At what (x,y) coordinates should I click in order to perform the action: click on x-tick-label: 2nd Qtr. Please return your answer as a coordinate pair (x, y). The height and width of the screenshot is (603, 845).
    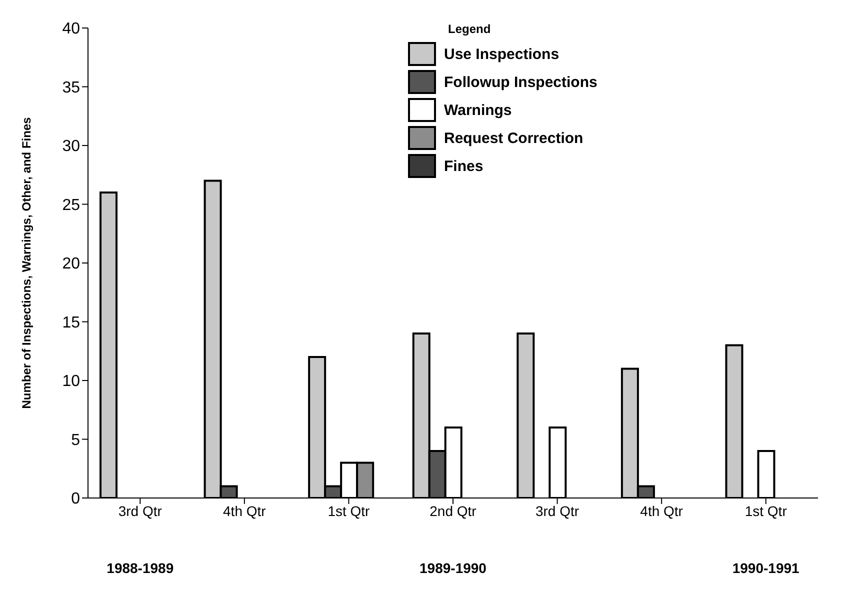
    Looking at the image, I should click on (453, 510).